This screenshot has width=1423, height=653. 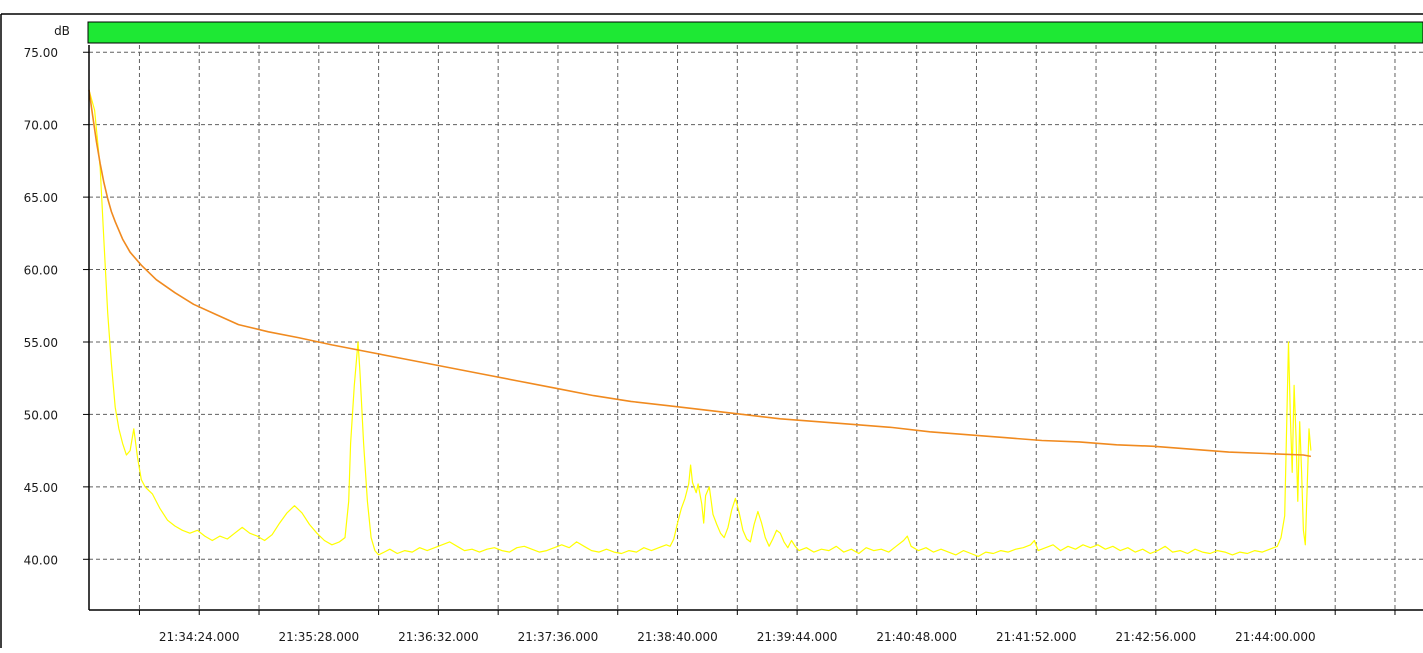 What do you see at coordinates (41, 560) in the screenshot?
I see `y-tick-label: 40.00` at bounding box center [41, 560].